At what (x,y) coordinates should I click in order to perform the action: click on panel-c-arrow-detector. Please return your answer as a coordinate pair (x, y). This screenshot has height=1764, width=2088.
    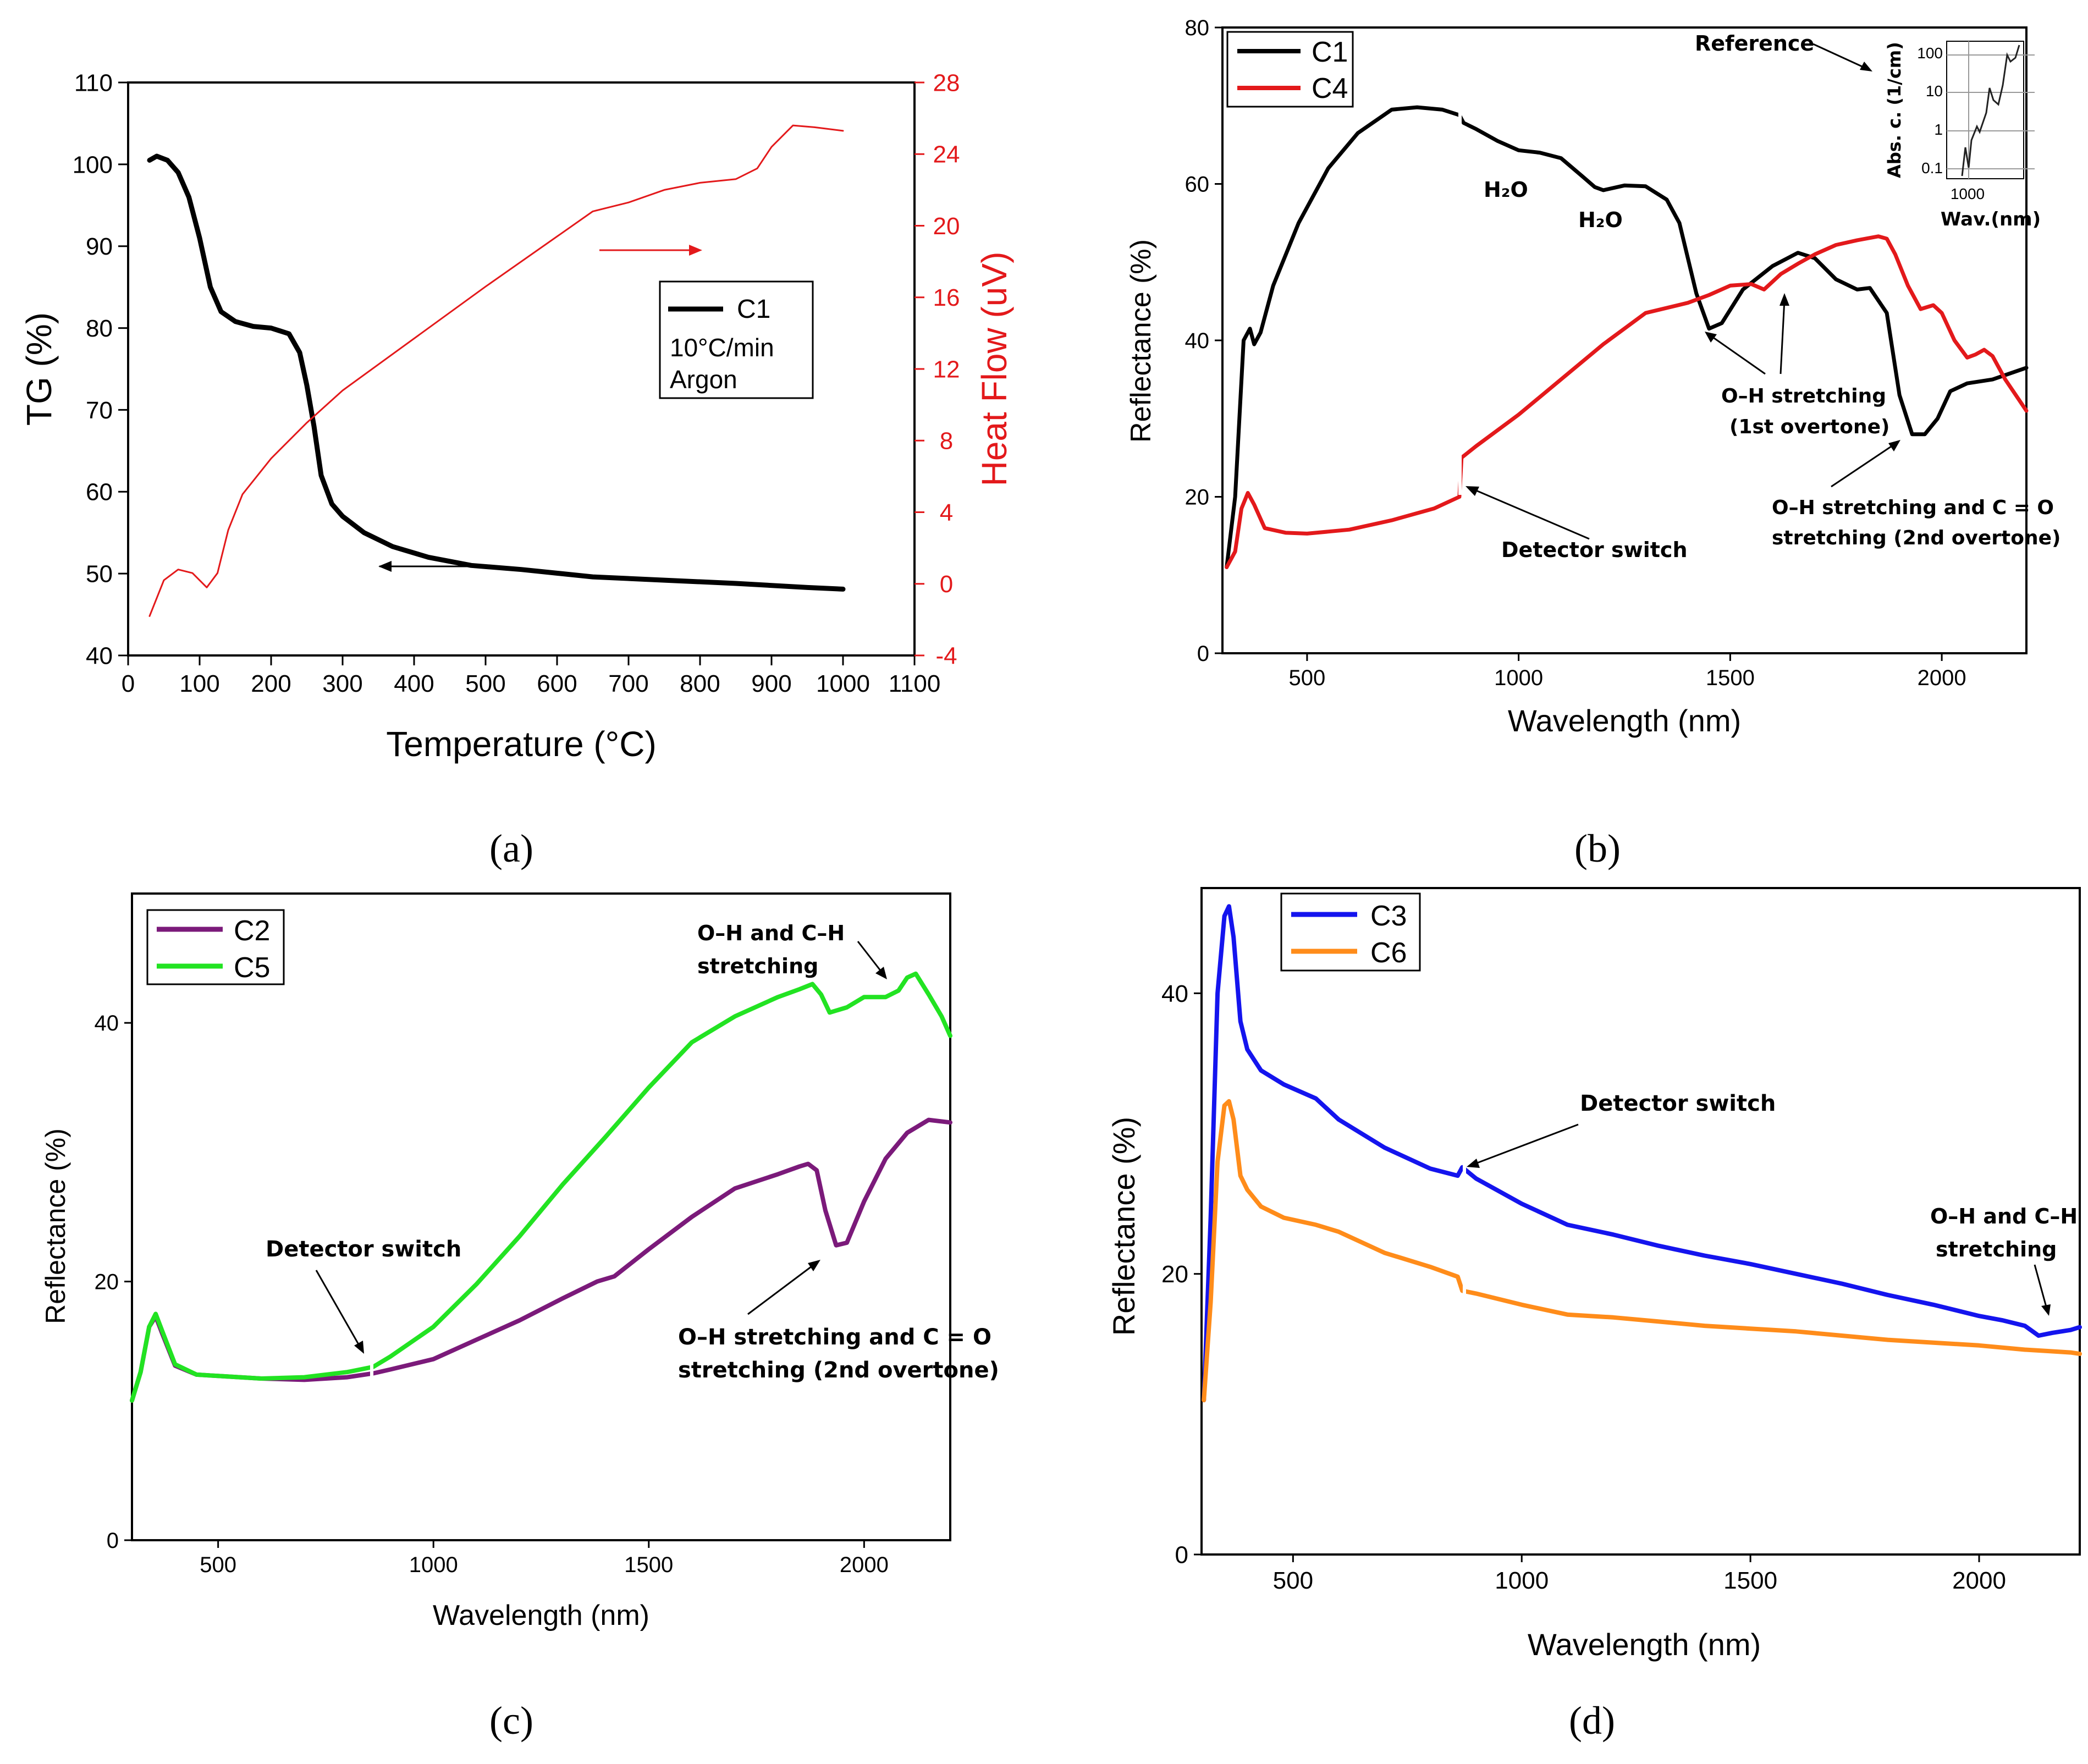
    Looking at the image, I should click on (338, 1309).